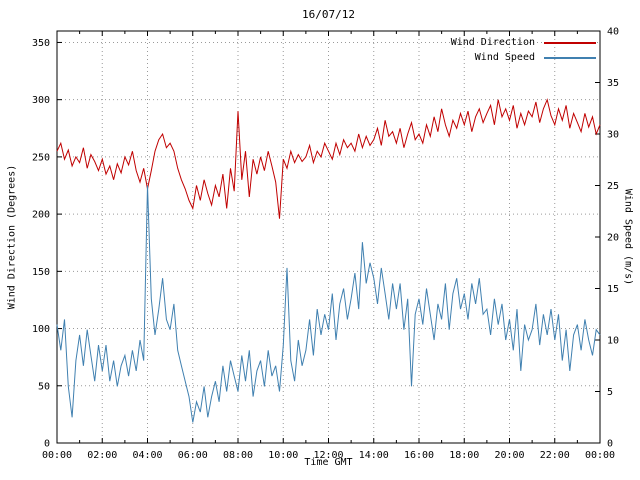 Image resolution: width=640 pixels, height=480 pixels. Describe the element at coordinates (44, 386) in the screenshot. I see `y-tick-label: 50` at that location.